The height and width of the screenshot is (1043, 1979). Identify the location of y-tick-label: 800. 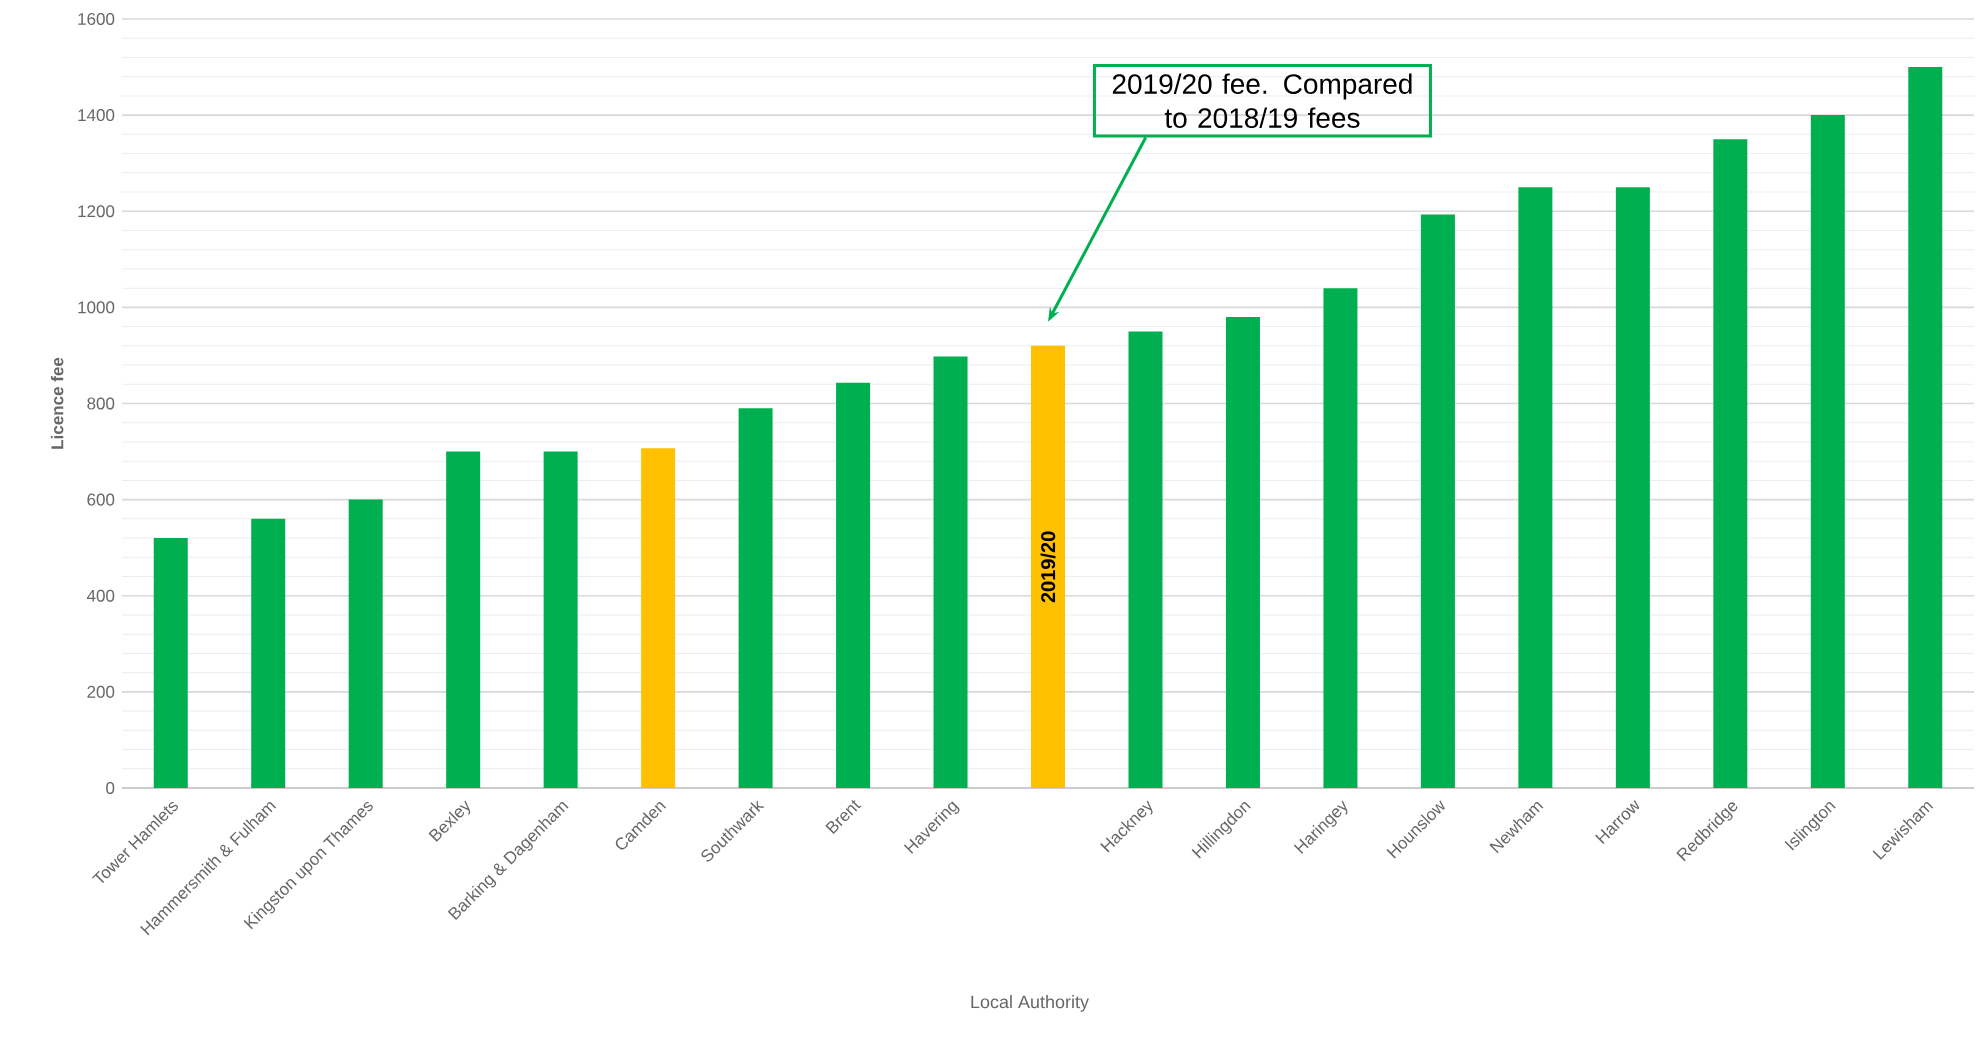
(101, 403).